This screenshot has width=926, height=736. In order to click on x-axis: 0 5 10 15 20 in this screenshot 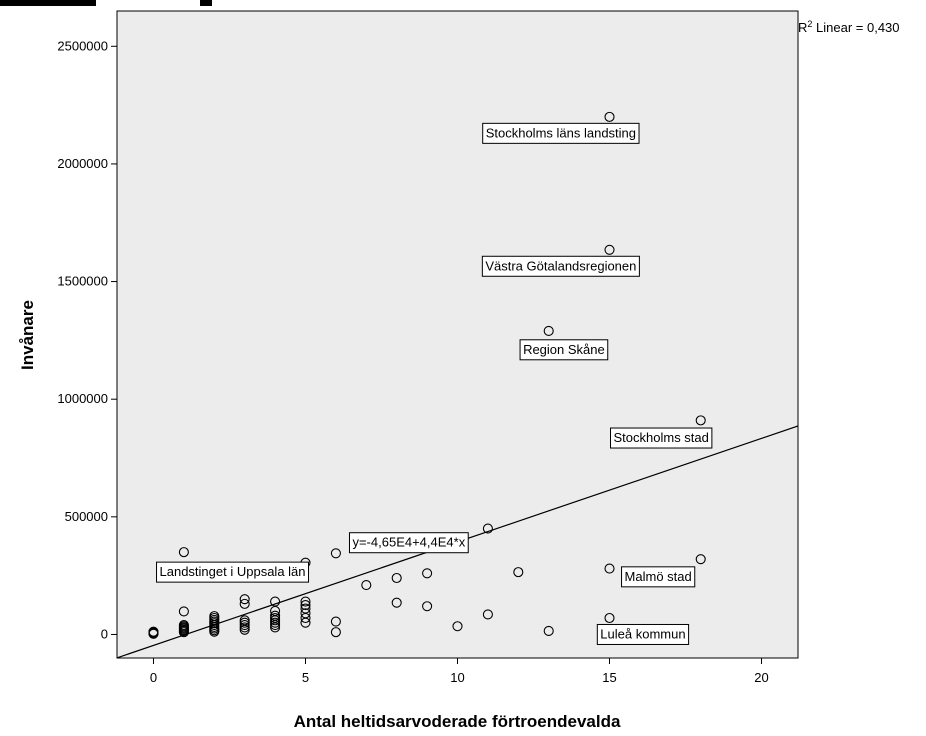, I will do `click(459, 671)`.